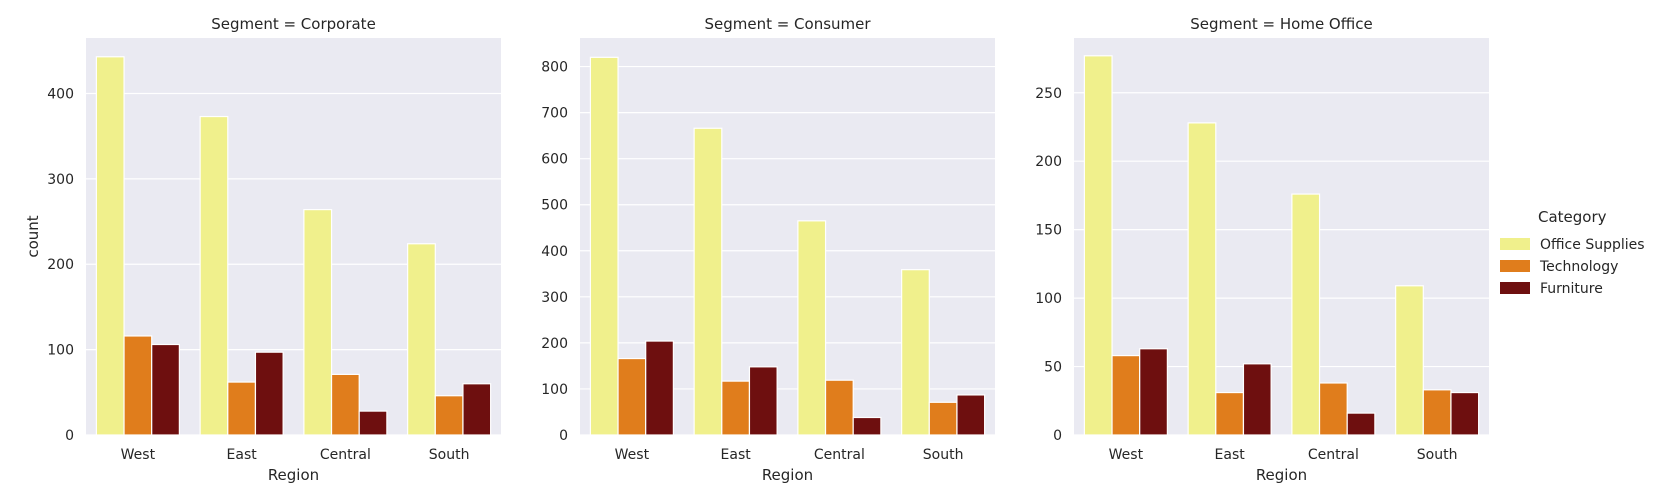 This screenshot has height=500, width=1657. What do you see at coordinates (787, 24) in the screenshot?
I see `panel-title: Segment = Consumer` at bounding box center [787, 24].